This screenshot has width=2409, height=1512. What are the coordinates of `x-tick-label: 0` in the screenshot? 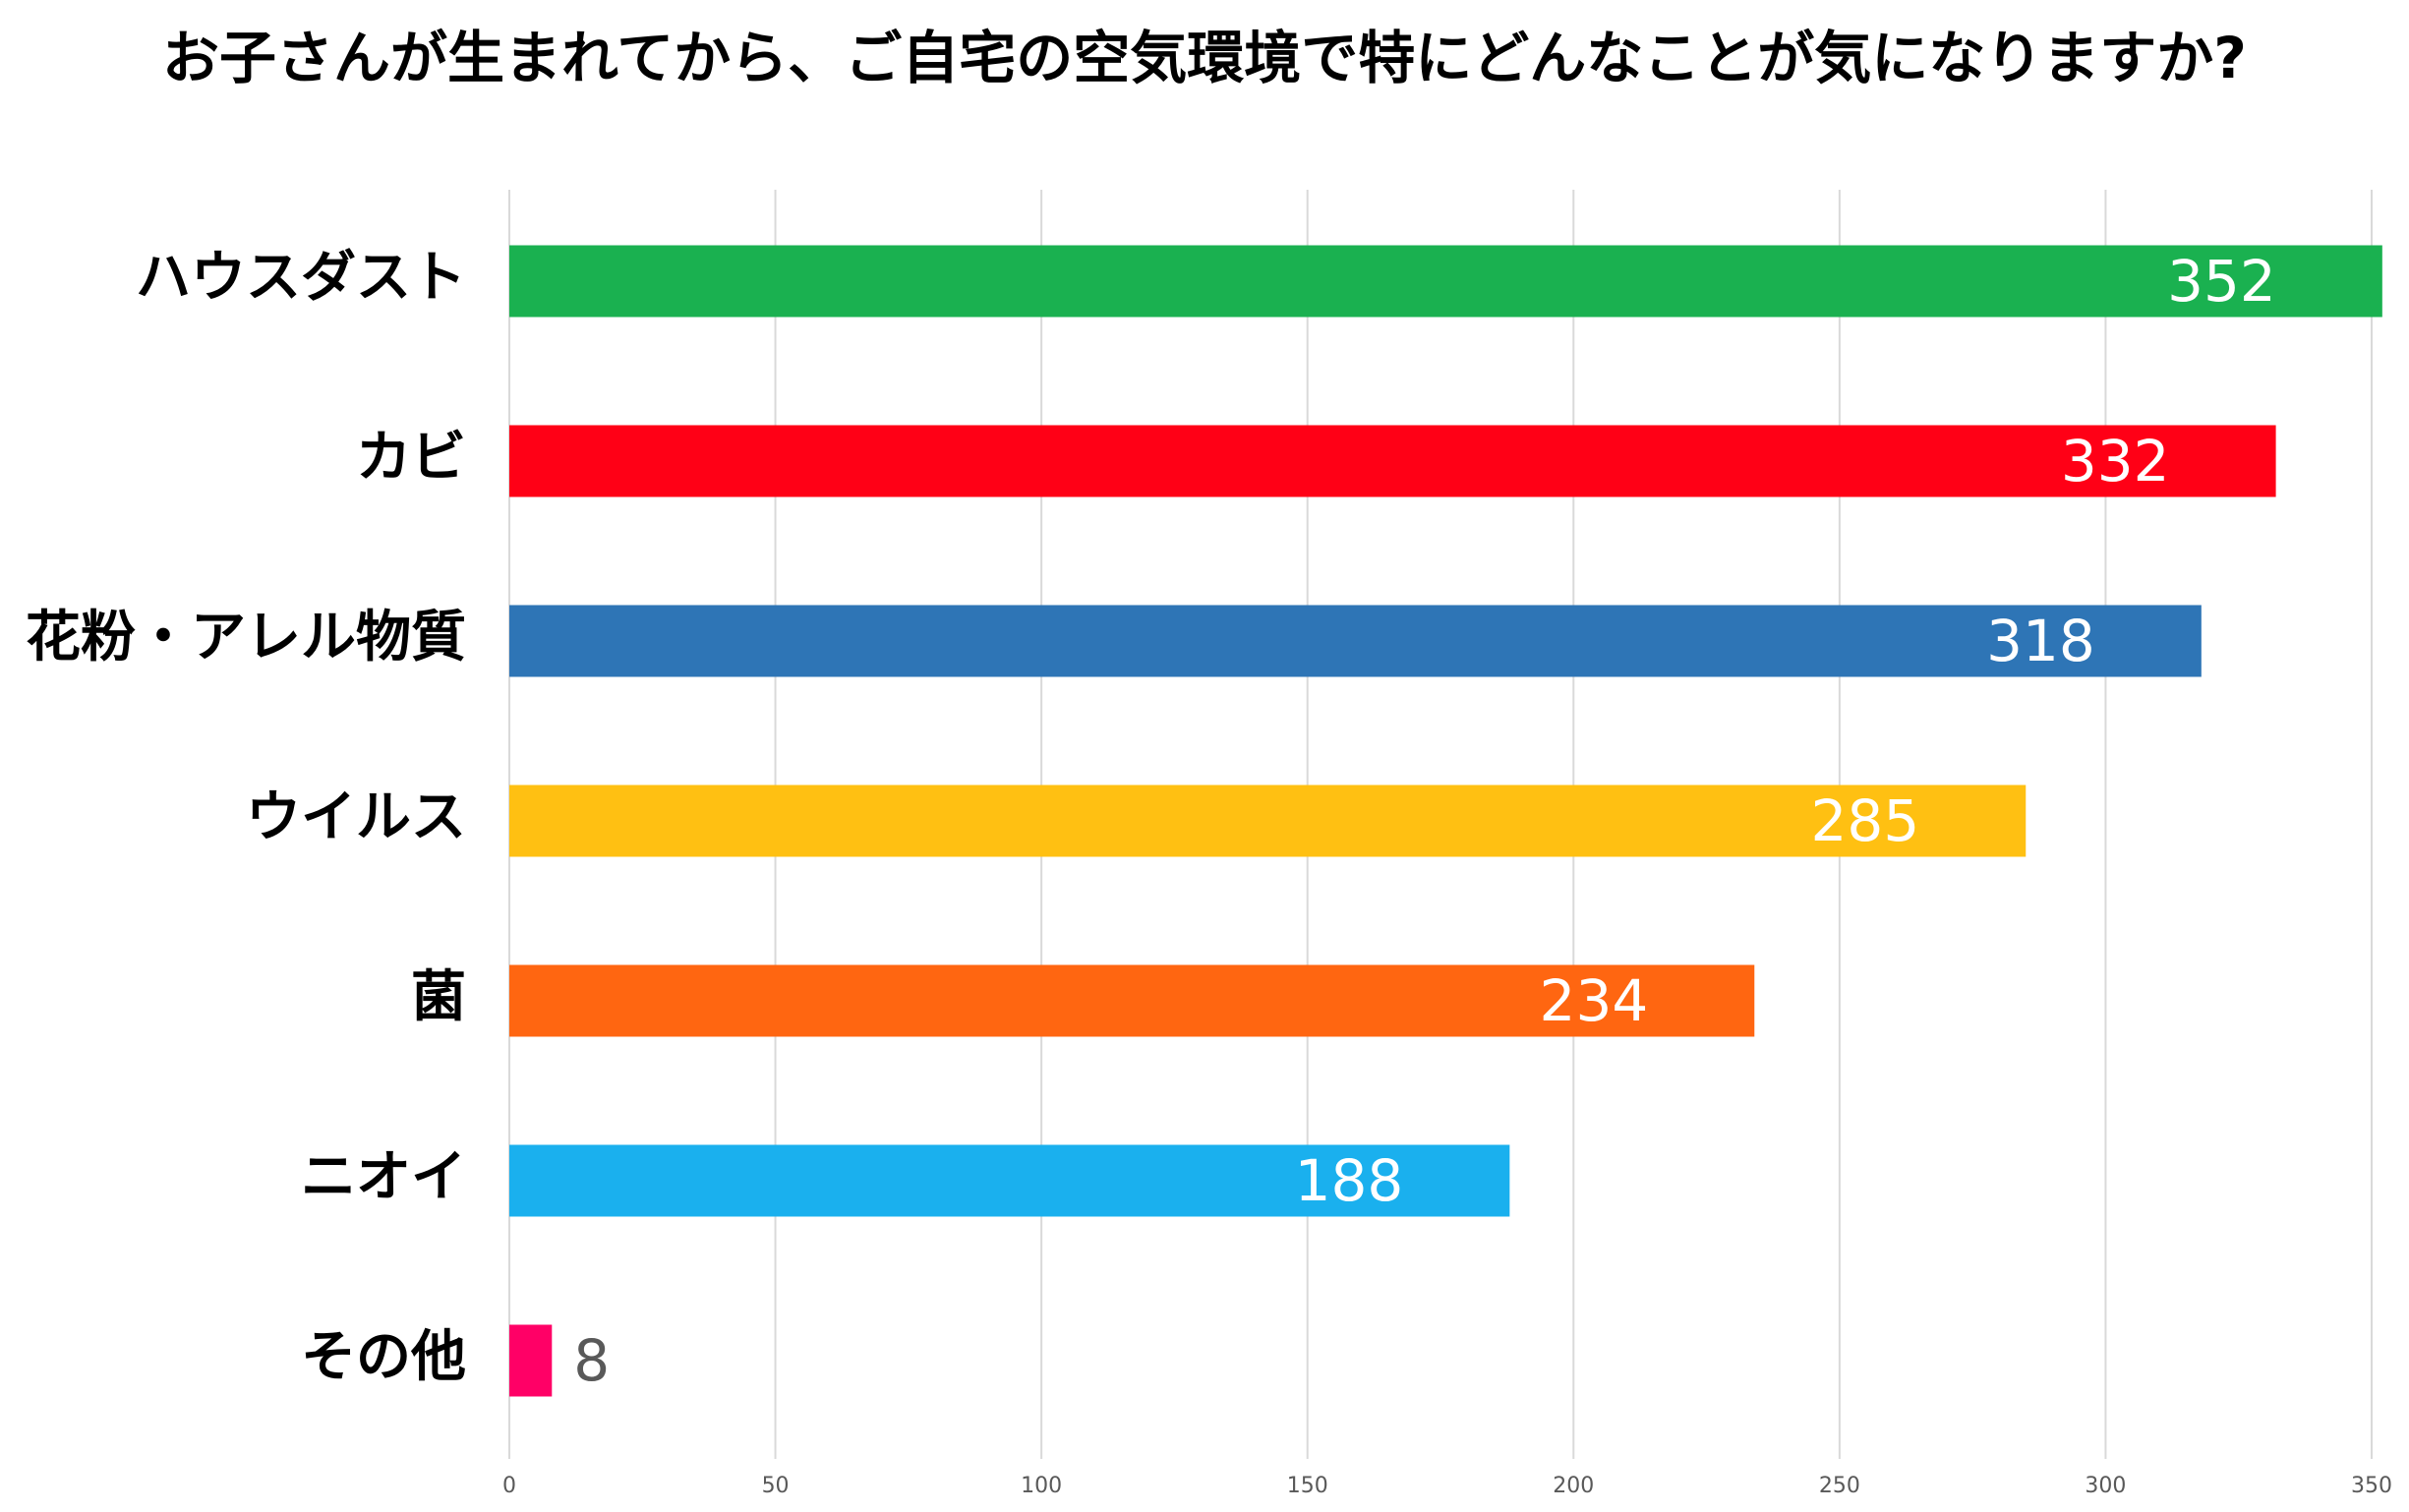 It's located at (509, 1486).